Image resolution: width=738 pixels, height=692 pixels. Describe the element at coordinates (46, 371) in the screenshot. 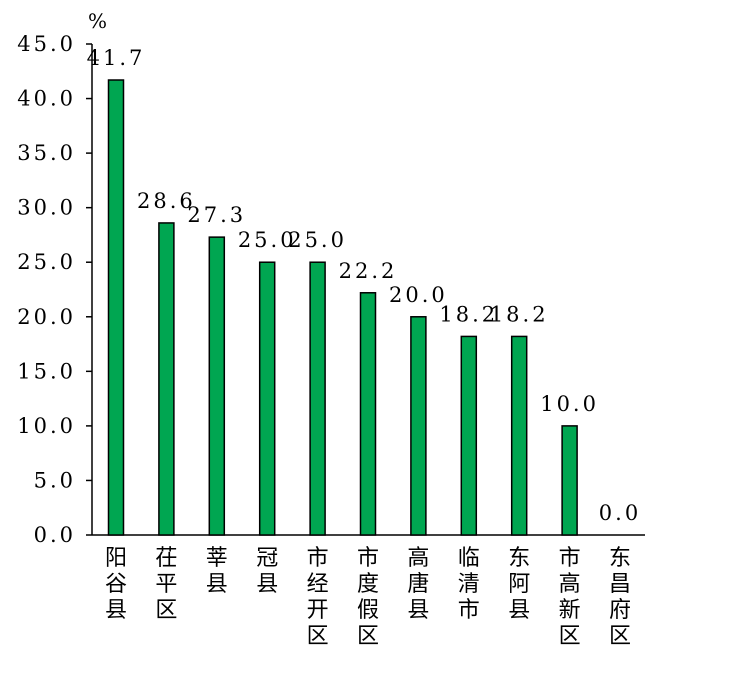

I see `y-tick-label: 15.0` at that location.